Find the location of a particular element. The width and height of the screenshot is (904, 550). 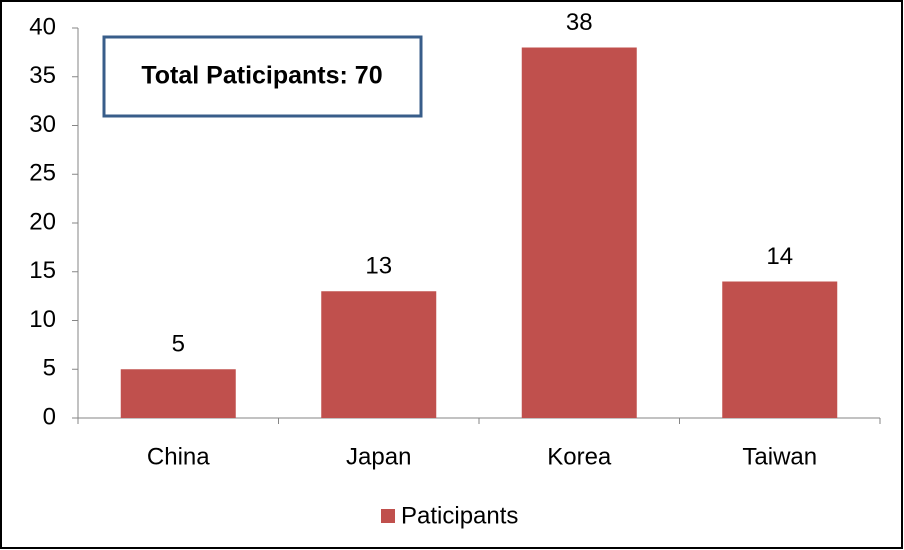

y-tick-label: 10 is located at coordinates (42, 319).